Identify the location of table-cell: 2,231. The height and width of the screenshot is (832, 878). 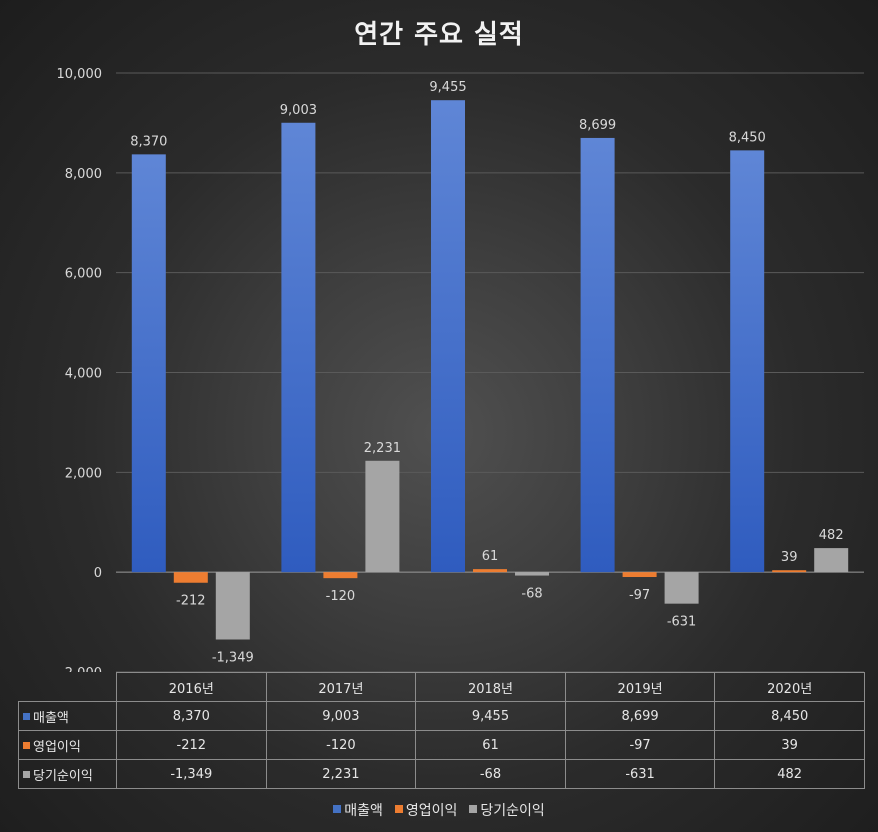
(341, 774).